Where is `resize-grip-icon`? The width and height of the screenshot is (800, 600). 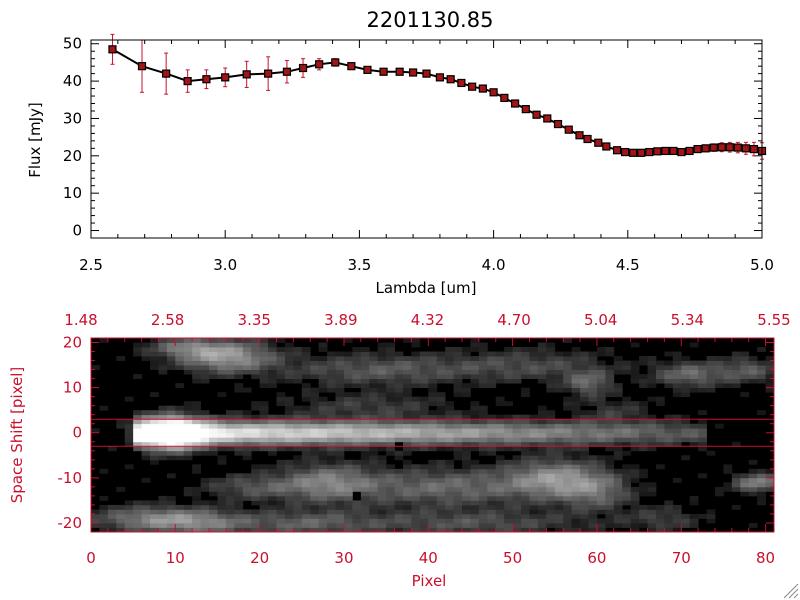
resize-grip-icon is located at coordinates (791, 591).